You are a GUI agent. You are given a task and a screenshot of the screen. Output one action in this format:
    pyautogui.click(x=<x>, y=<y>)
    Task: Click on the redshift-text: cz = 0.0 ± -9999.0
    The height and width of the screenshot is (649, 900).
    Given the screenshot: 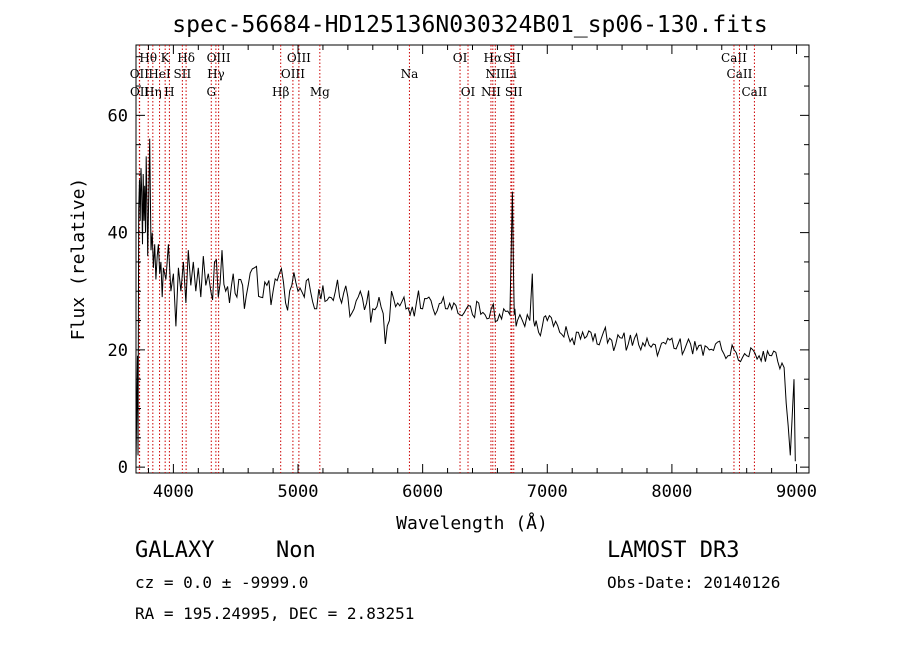 What is the action you would take?
    pyautogui.click(x=222, y=582)
    